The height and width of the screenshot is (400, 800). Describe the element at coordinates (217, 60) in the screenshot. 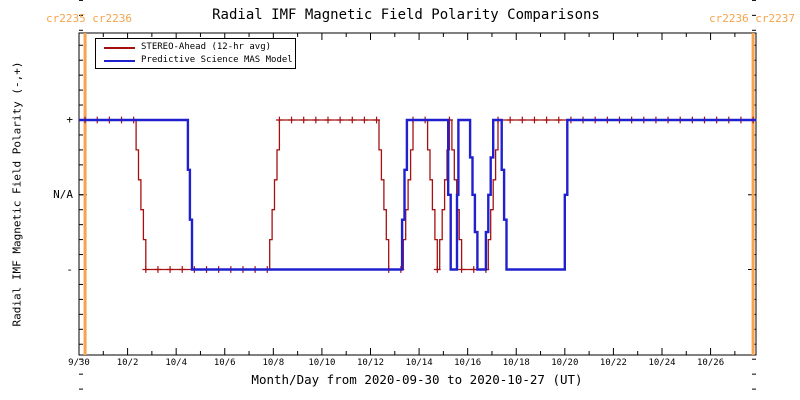

I see `legend-label-mas: Predictive Science MAS Model` at that location.